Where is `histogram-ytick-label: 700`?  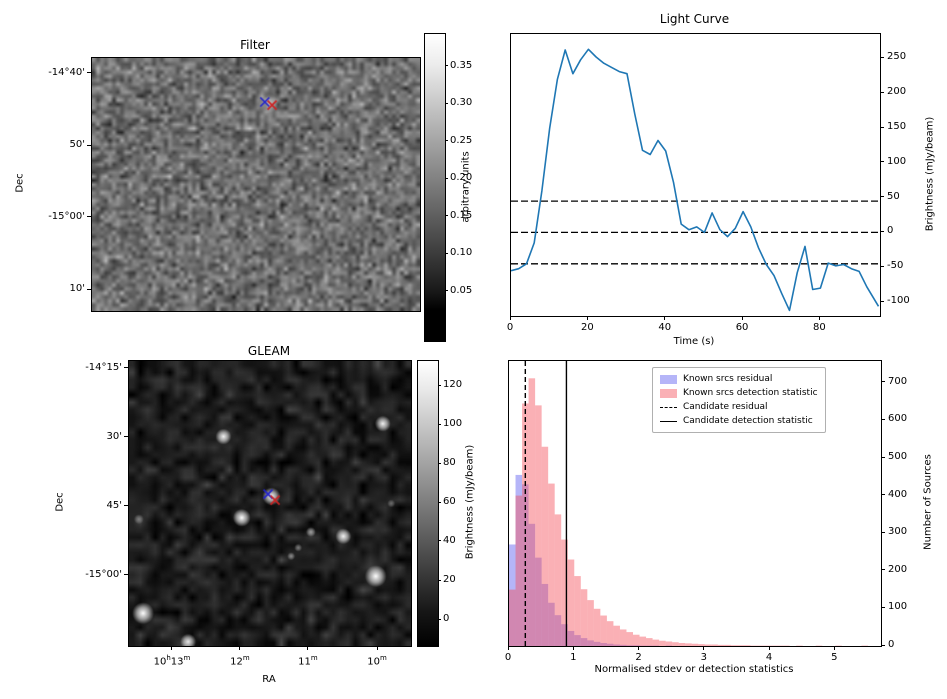 histogram-ytick-label: 700 is located at coordinates (898, 381).